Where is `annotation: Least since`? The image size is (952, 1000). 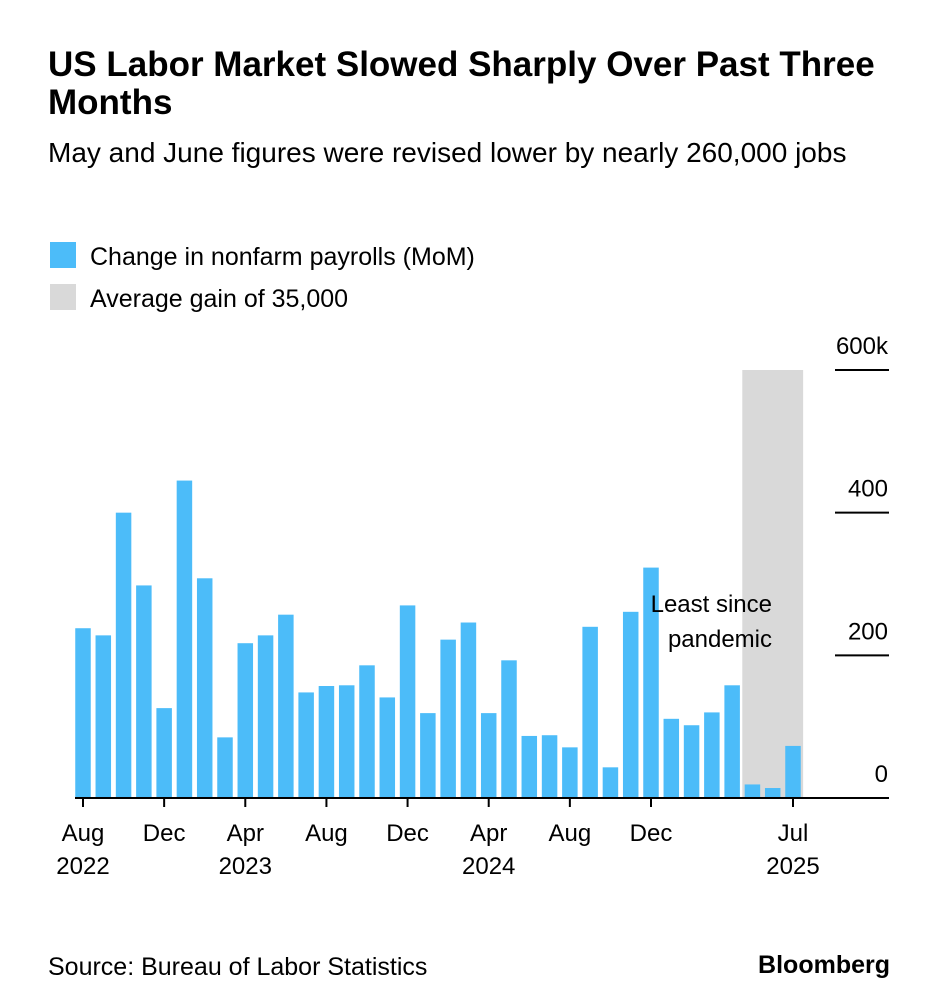 annotation: Least since is located at coordinates (711, 604).